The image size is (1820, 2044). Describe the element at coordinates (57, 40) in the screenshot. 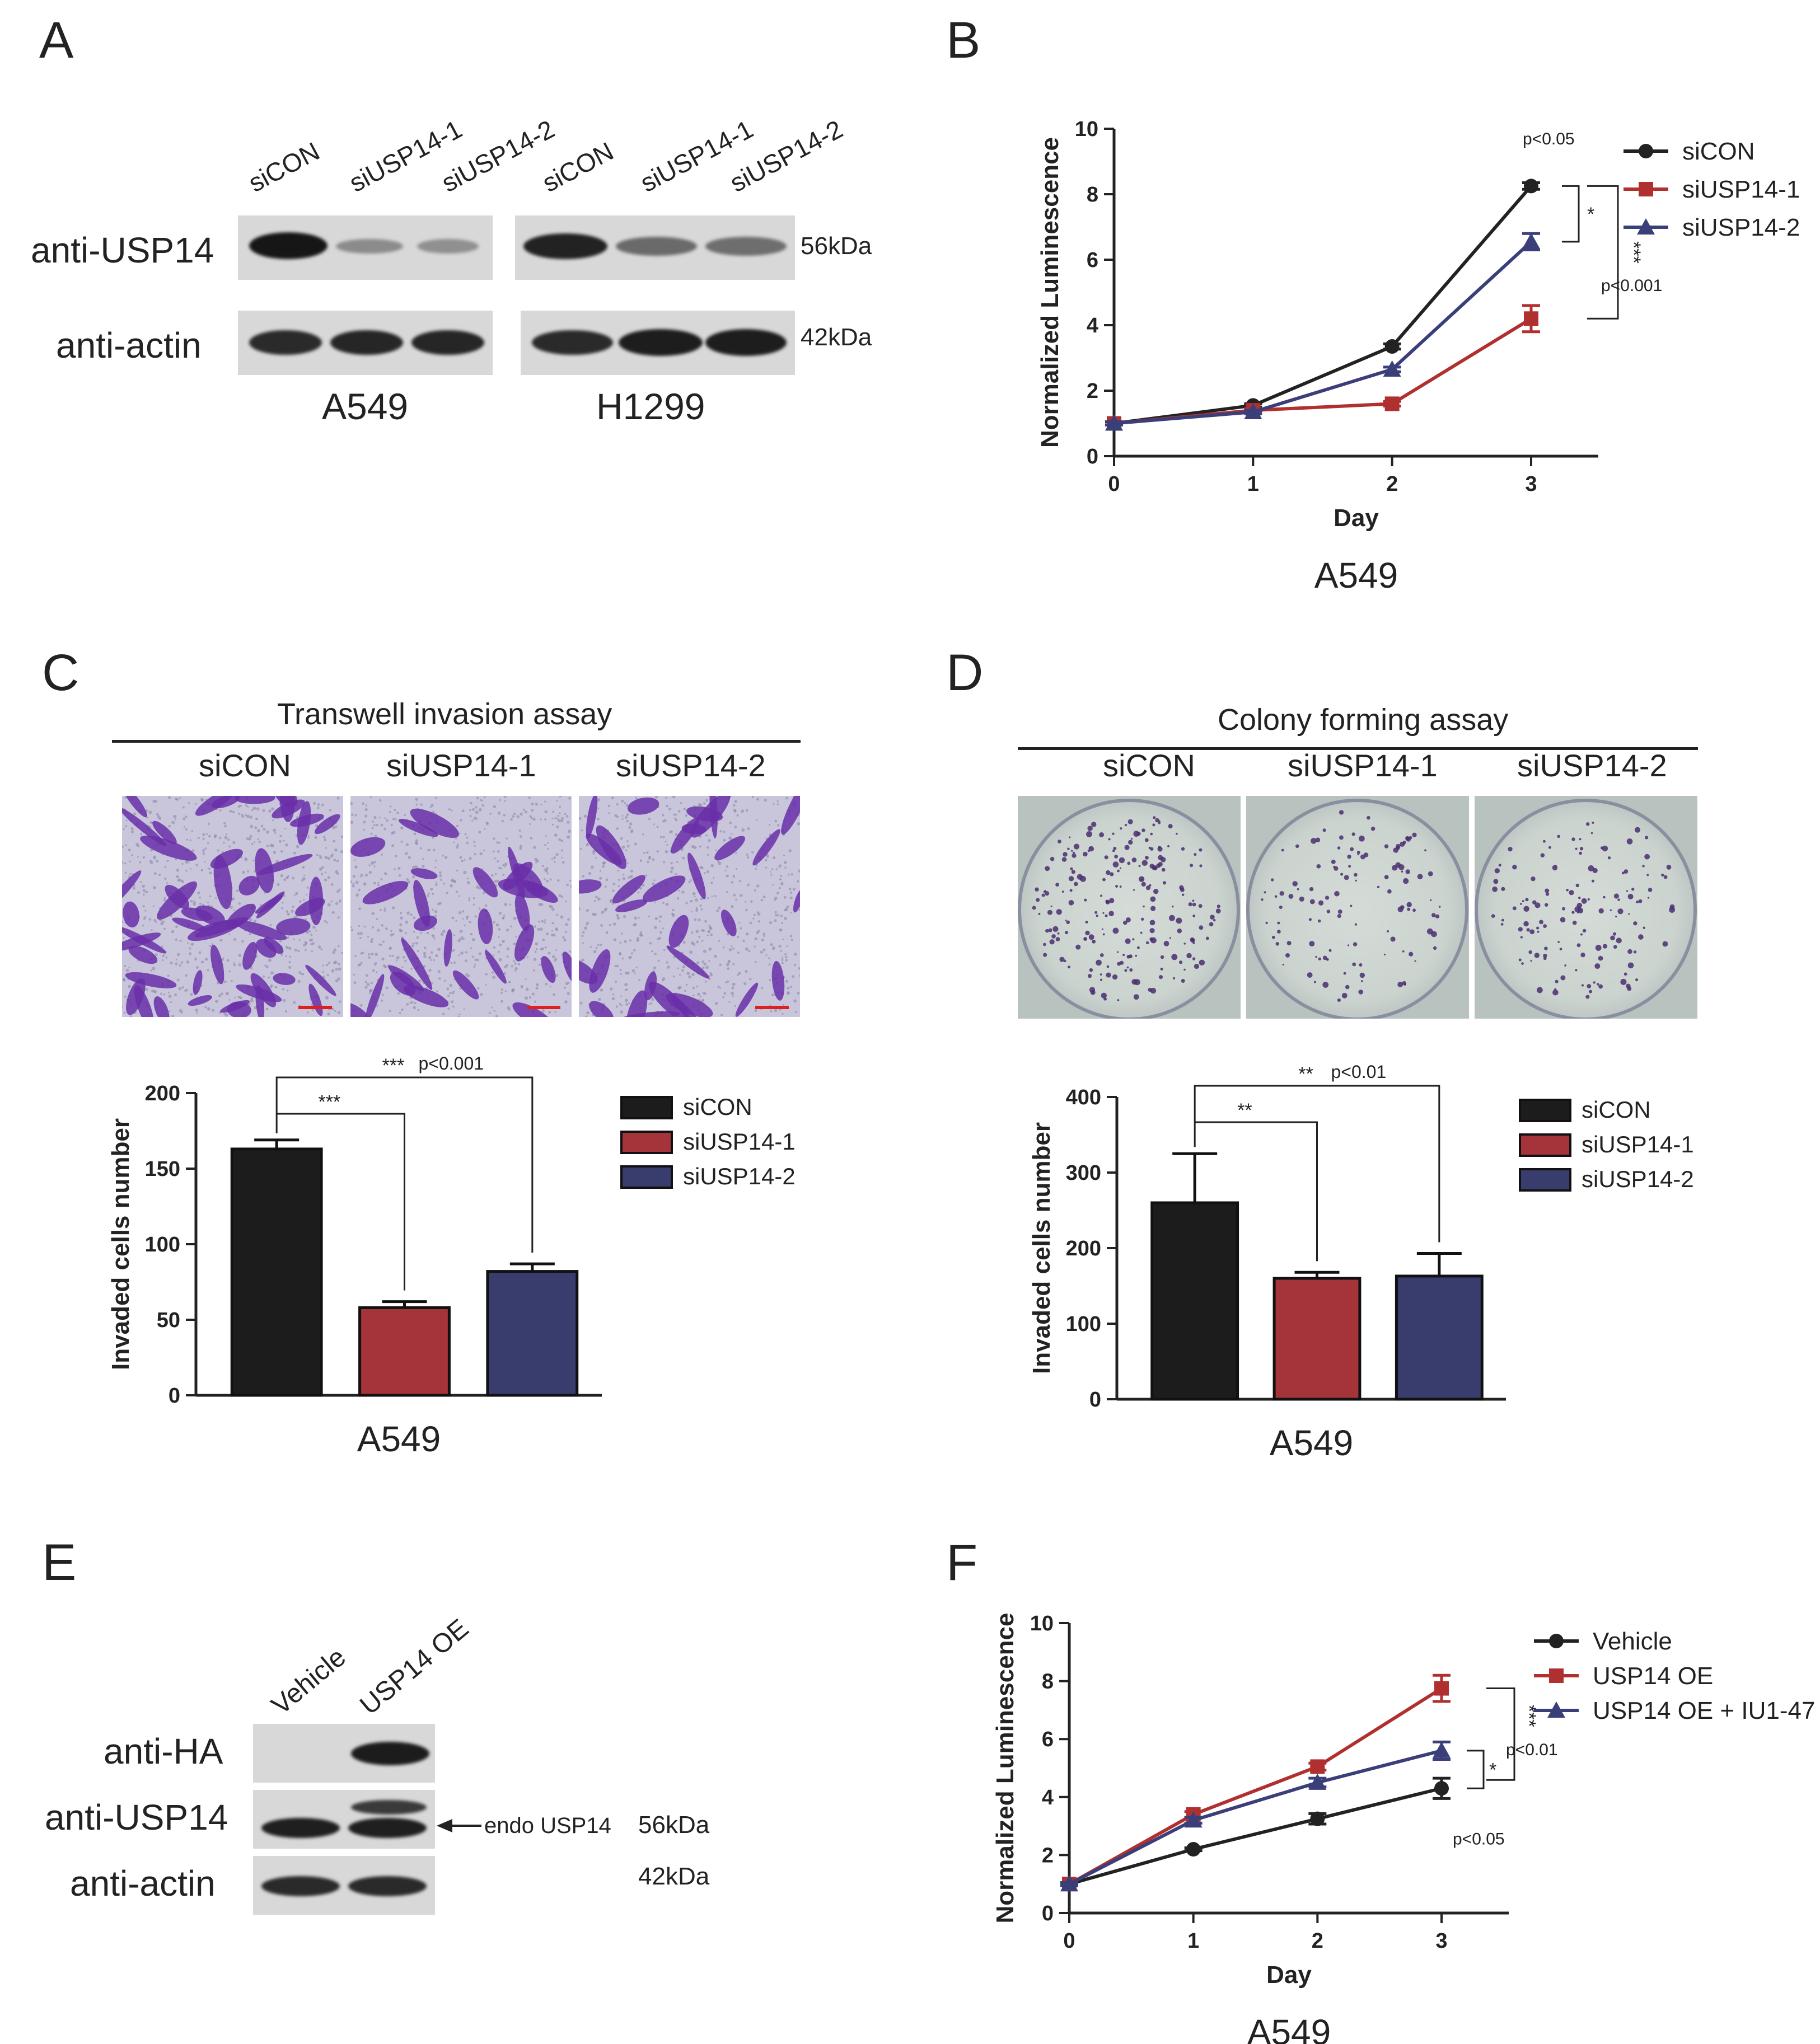

I see `panel-letter-a: A` at that location.